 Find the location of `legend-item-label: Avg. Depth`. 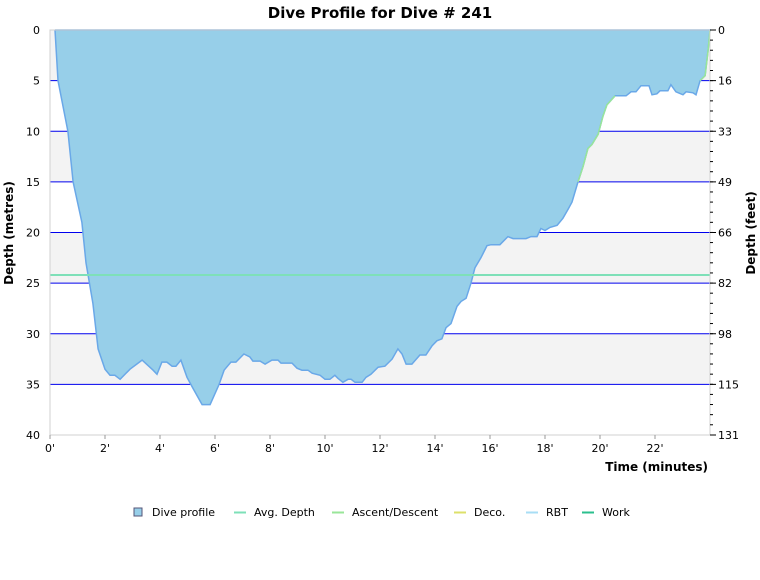

legend-item-label: Avg. Depth is located at coordinates (284, 512).